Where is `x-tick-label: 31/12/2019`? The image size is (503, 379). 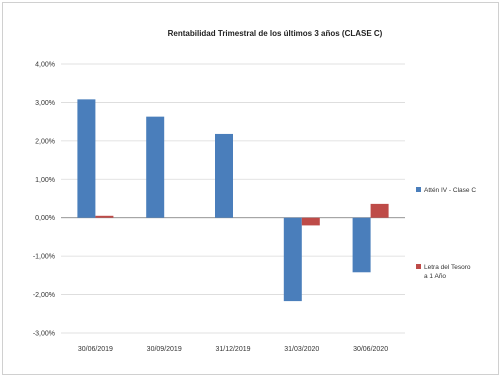
x-tick-label: 31/12/2019 is located at coordinates (232, 349).